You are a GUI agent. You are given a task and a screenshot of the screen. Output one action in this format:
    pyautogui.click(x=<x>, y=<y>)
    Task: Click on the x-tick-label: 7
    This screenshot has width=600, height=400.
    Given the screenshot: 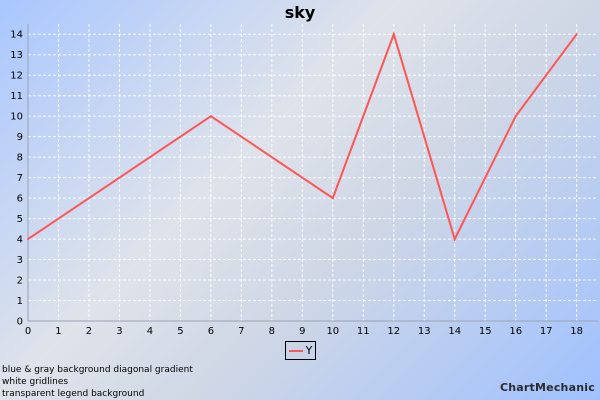 What is the action you would take?
    pyautogui.click(x=241, y=331)
    